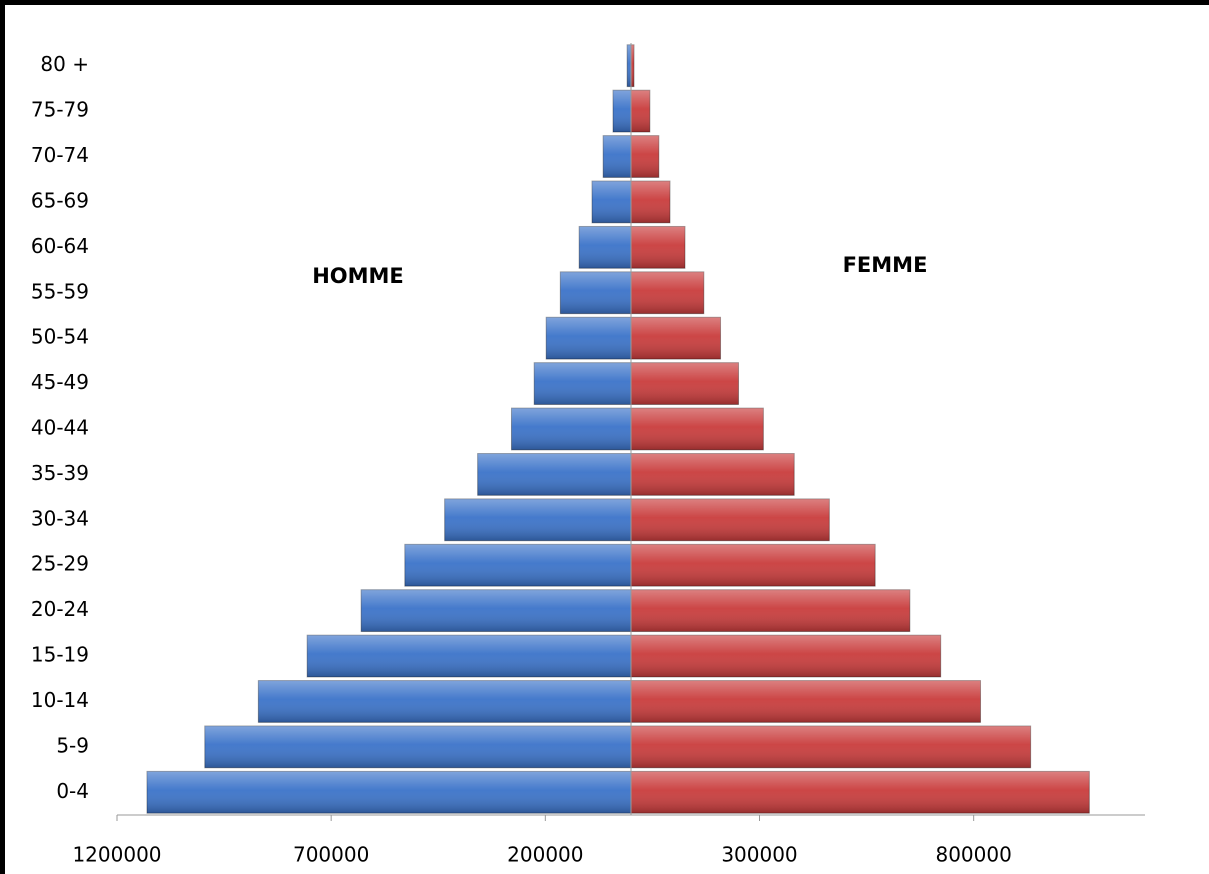 This screenshot has height=874, width=1209. I want to click on y-tick-label: 60-64, so click(60, 246).